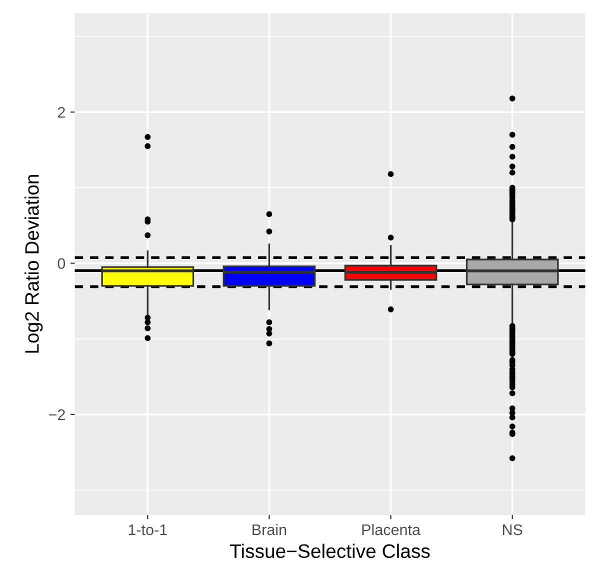 Image resolution: width=593 pixels, height=569 pixels. What do you see at coordinates (57, 414) in the screenshot?
I see `y-tick-label: −2` at bounding box center [57, 414].